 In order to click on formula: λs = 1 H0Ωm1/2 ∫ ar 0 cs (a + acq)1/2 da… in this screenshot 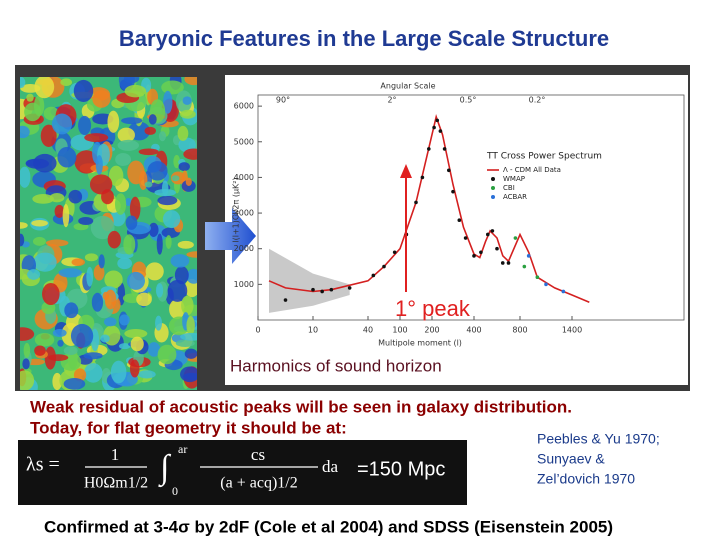, I will do `click(235, 470)`.